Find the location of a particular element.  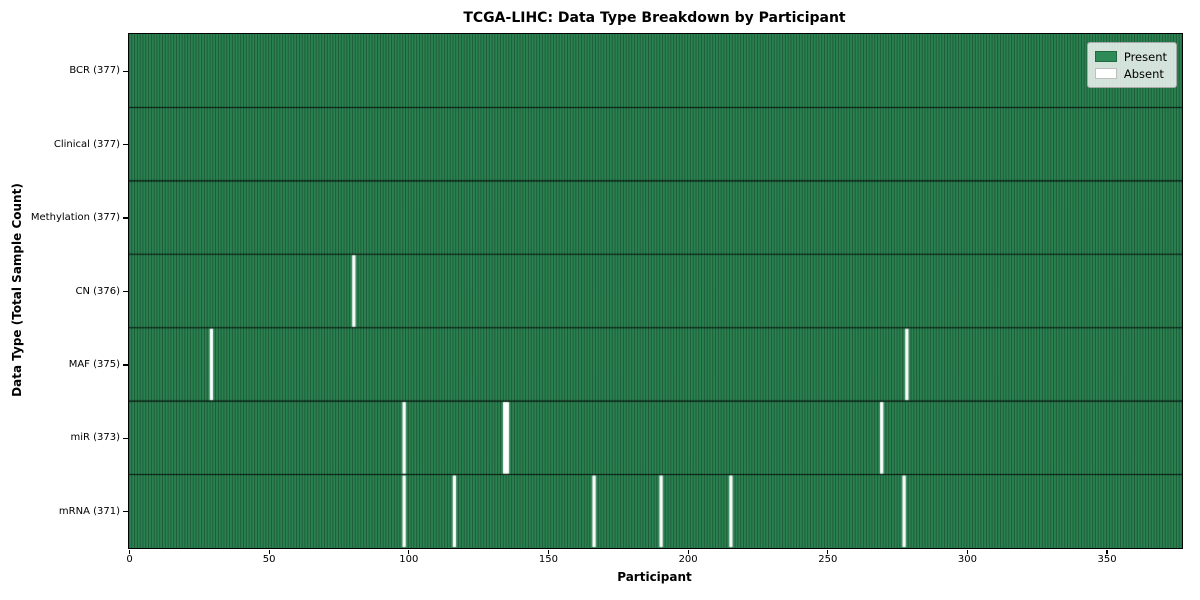

present-swatch-icon is located at coordinates (1105, 56).